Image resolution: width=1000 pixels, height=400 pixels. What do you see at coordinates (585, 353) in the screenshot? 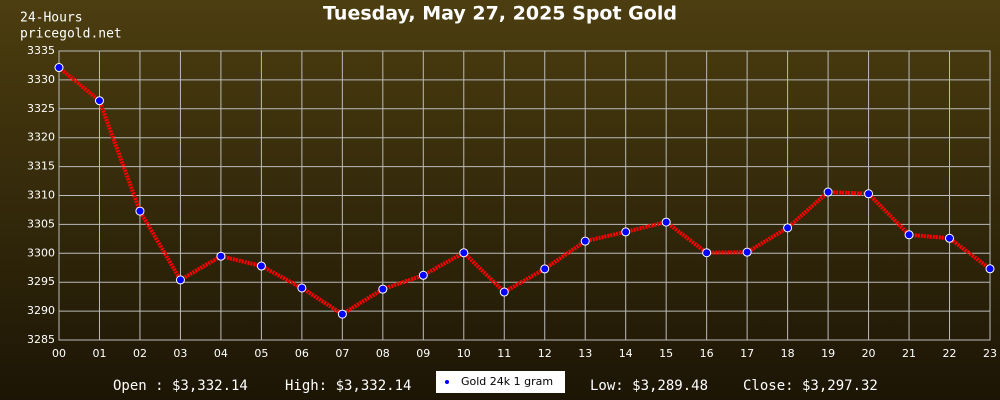
I see `x-tick-label: 13` at bounding box center [585, 353].